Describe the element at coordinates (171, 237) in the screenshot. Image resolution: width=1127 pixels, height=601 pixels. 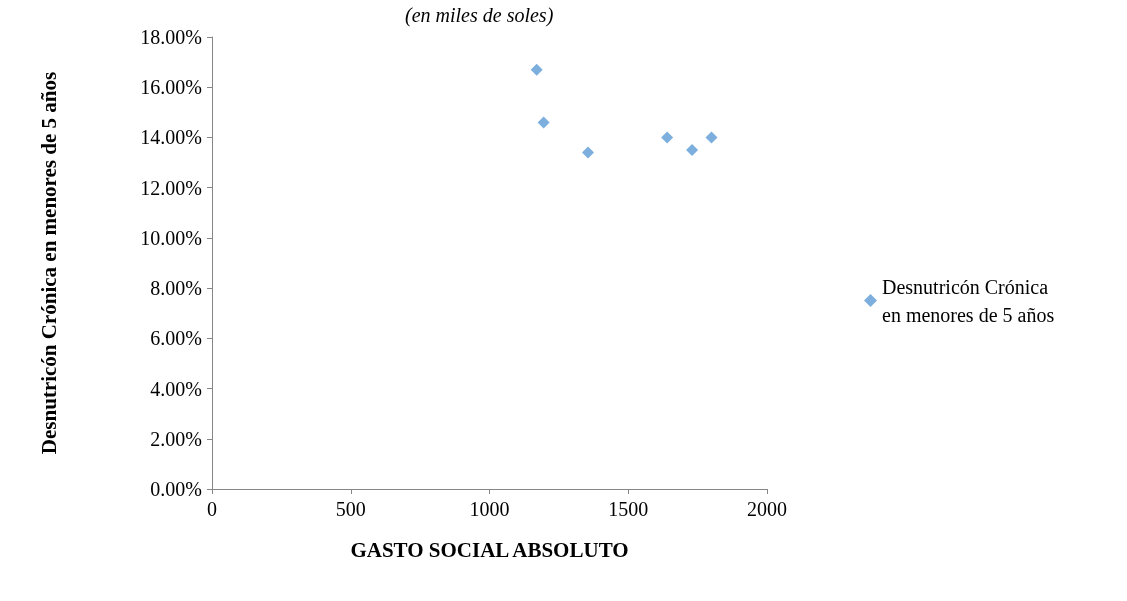
I see `y-tick-label: 10.00%` at that location.